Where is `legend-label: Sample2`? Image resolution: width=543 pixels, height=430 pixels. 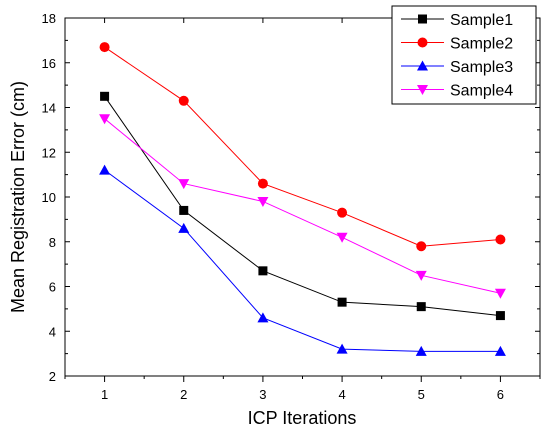
legend-label: Sample2 is located at coordinates (481, 44).